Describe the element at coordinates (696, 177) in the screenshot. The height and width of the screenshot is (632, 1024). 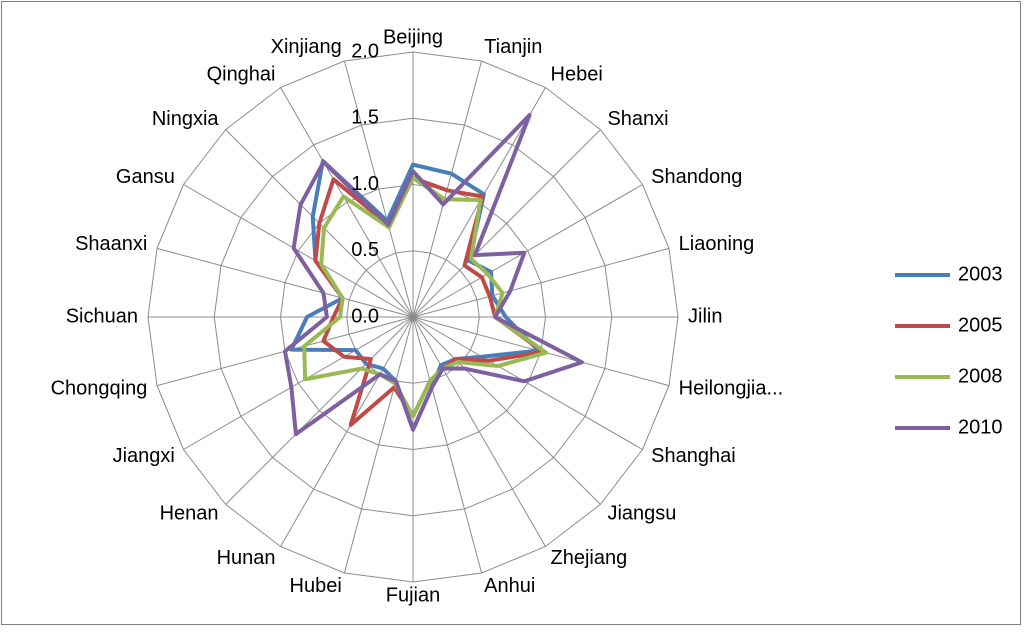
I see `category-label: Shandong` at that location.